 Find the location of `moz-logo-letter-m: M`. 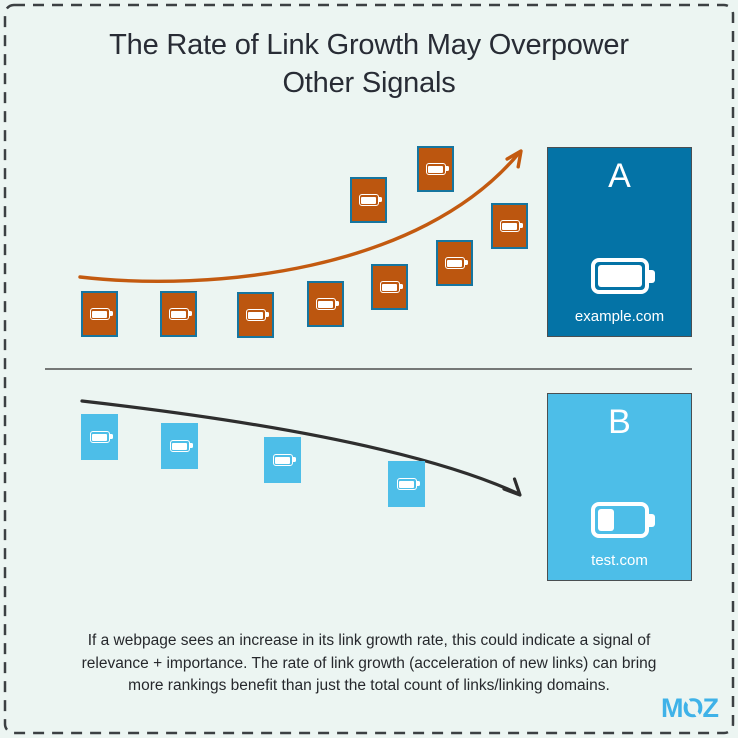

moz-logo-letter-m: M is located at coordinates (671, 708).